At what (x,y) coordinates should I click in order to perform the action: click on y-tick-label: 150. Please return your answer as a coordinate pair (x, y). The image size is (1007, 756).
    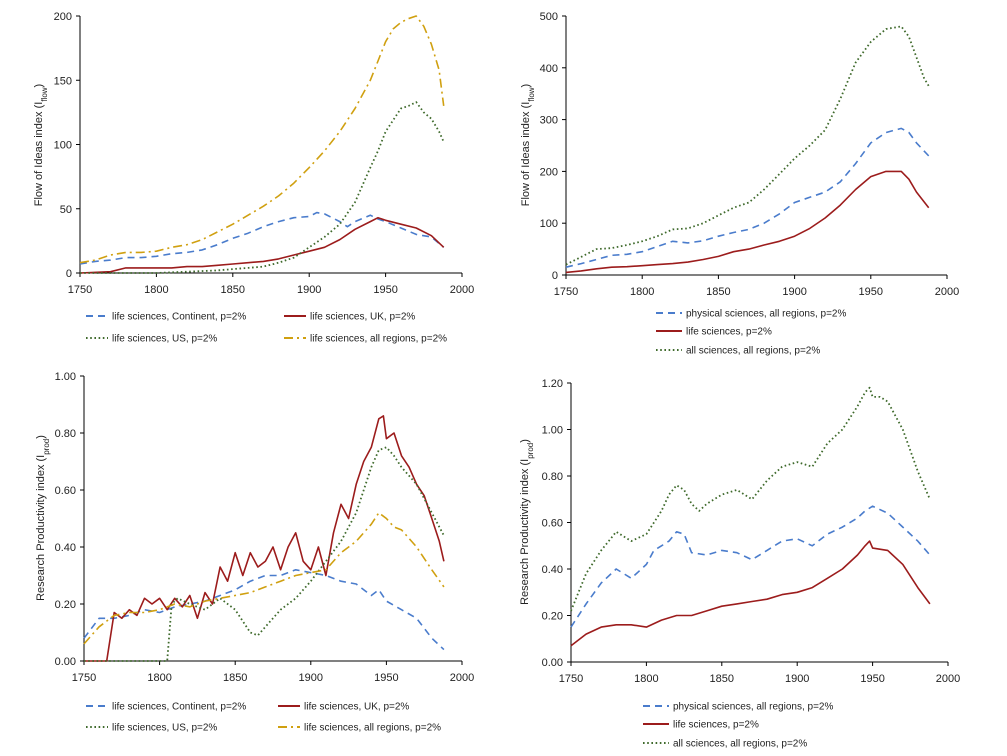
    Looking at the image, I should click on (63, 81).